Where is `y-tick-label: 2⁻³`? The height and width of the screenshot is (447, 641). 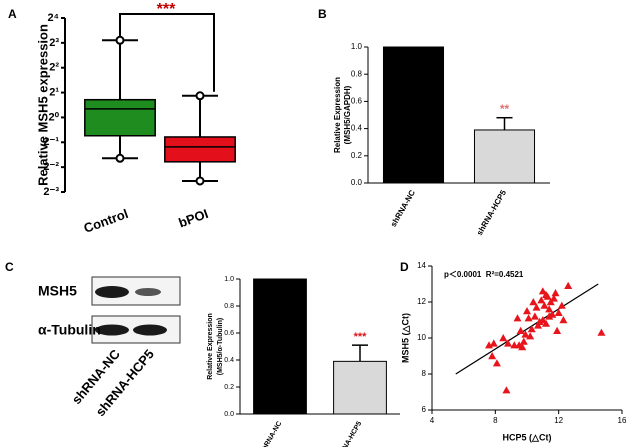 y-tick-label: 2⁻³ is located at coordinates (51, 192).